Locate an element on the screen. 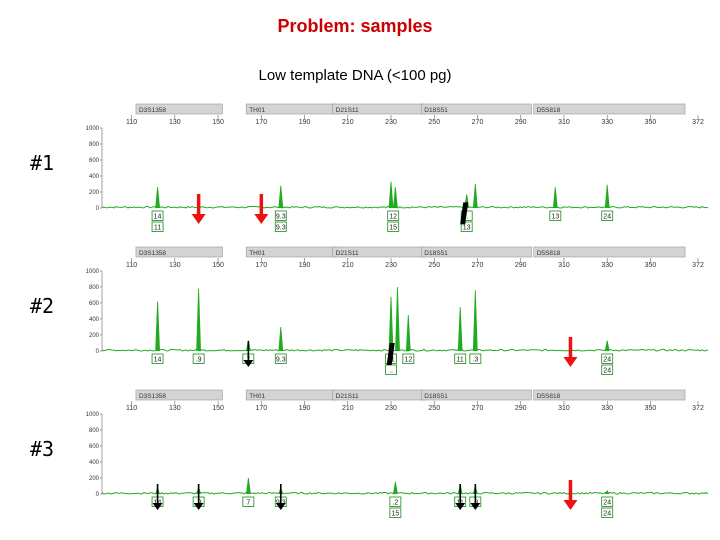 This screenshot has width=720, height=540. page-subtitle: Low template DNA (<100 pg) is located at coordinates (355, 75).